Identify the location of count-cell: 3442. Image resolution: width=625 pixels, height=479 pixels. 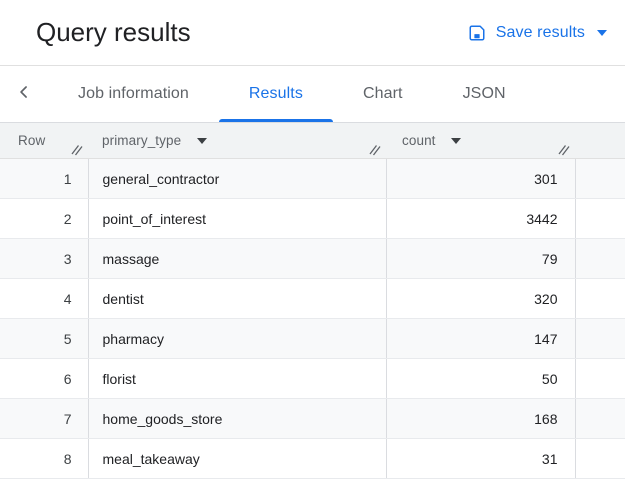
(481, 218).